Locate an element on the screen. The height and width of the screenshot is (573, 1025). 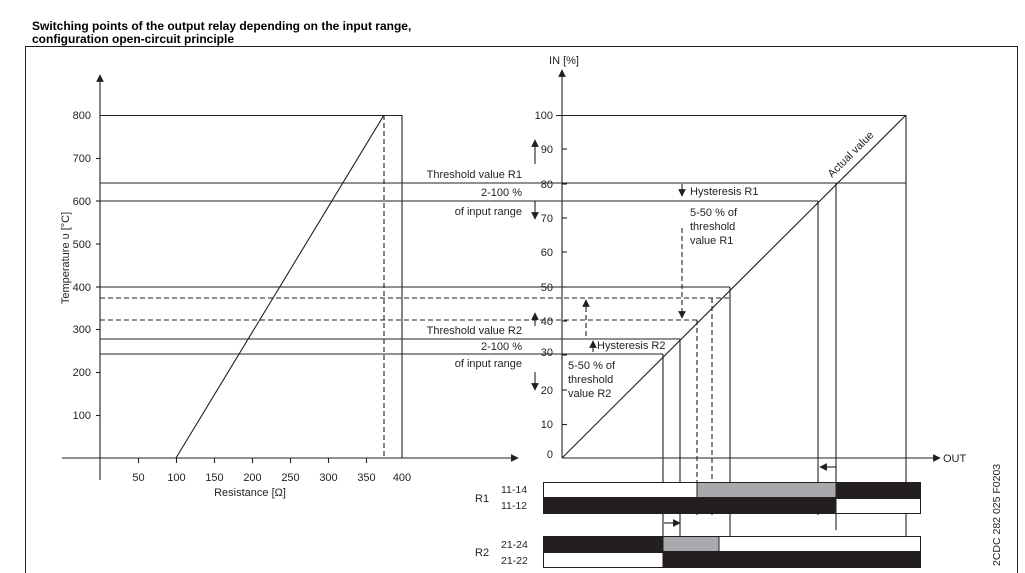
diagram-title-line2: configuration open-circuit principle is located at coordinates (133, 39).